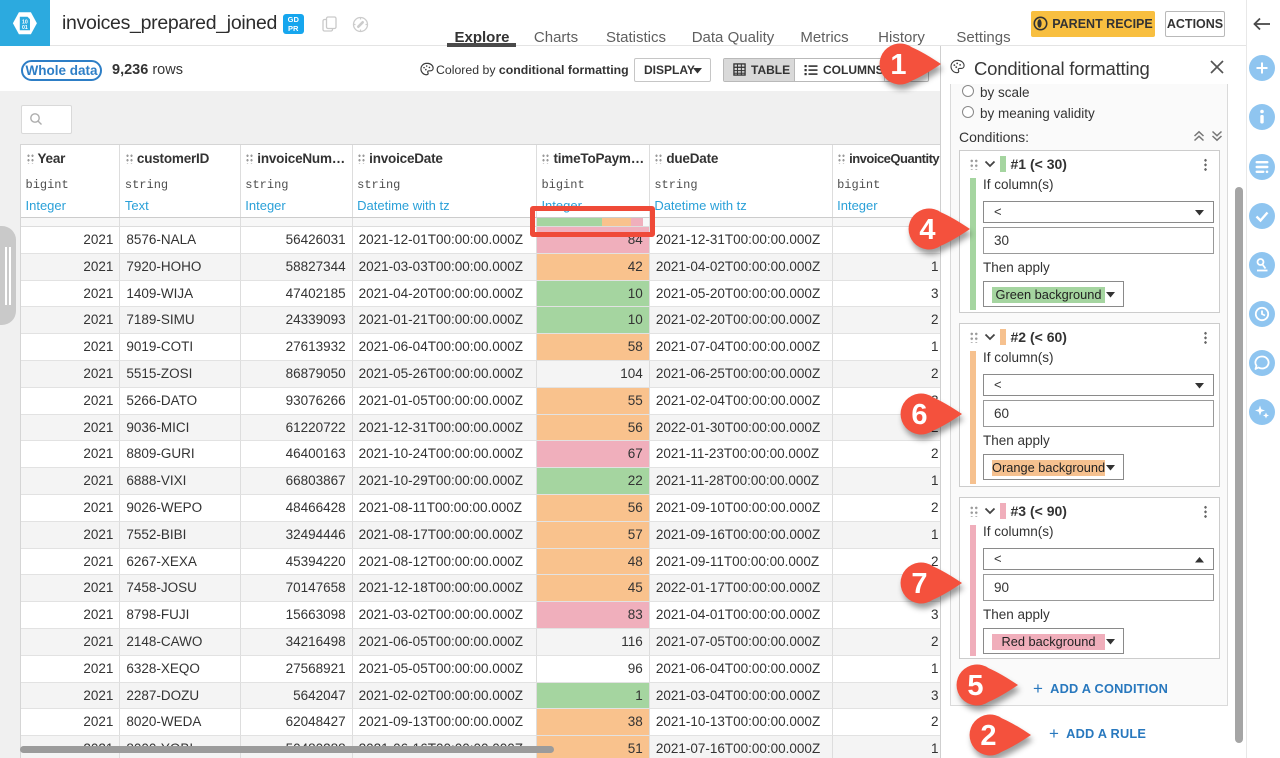 The height and width of the screenshot is (758, 1280). I want to click on svg-text: 5, so click(975, 686).